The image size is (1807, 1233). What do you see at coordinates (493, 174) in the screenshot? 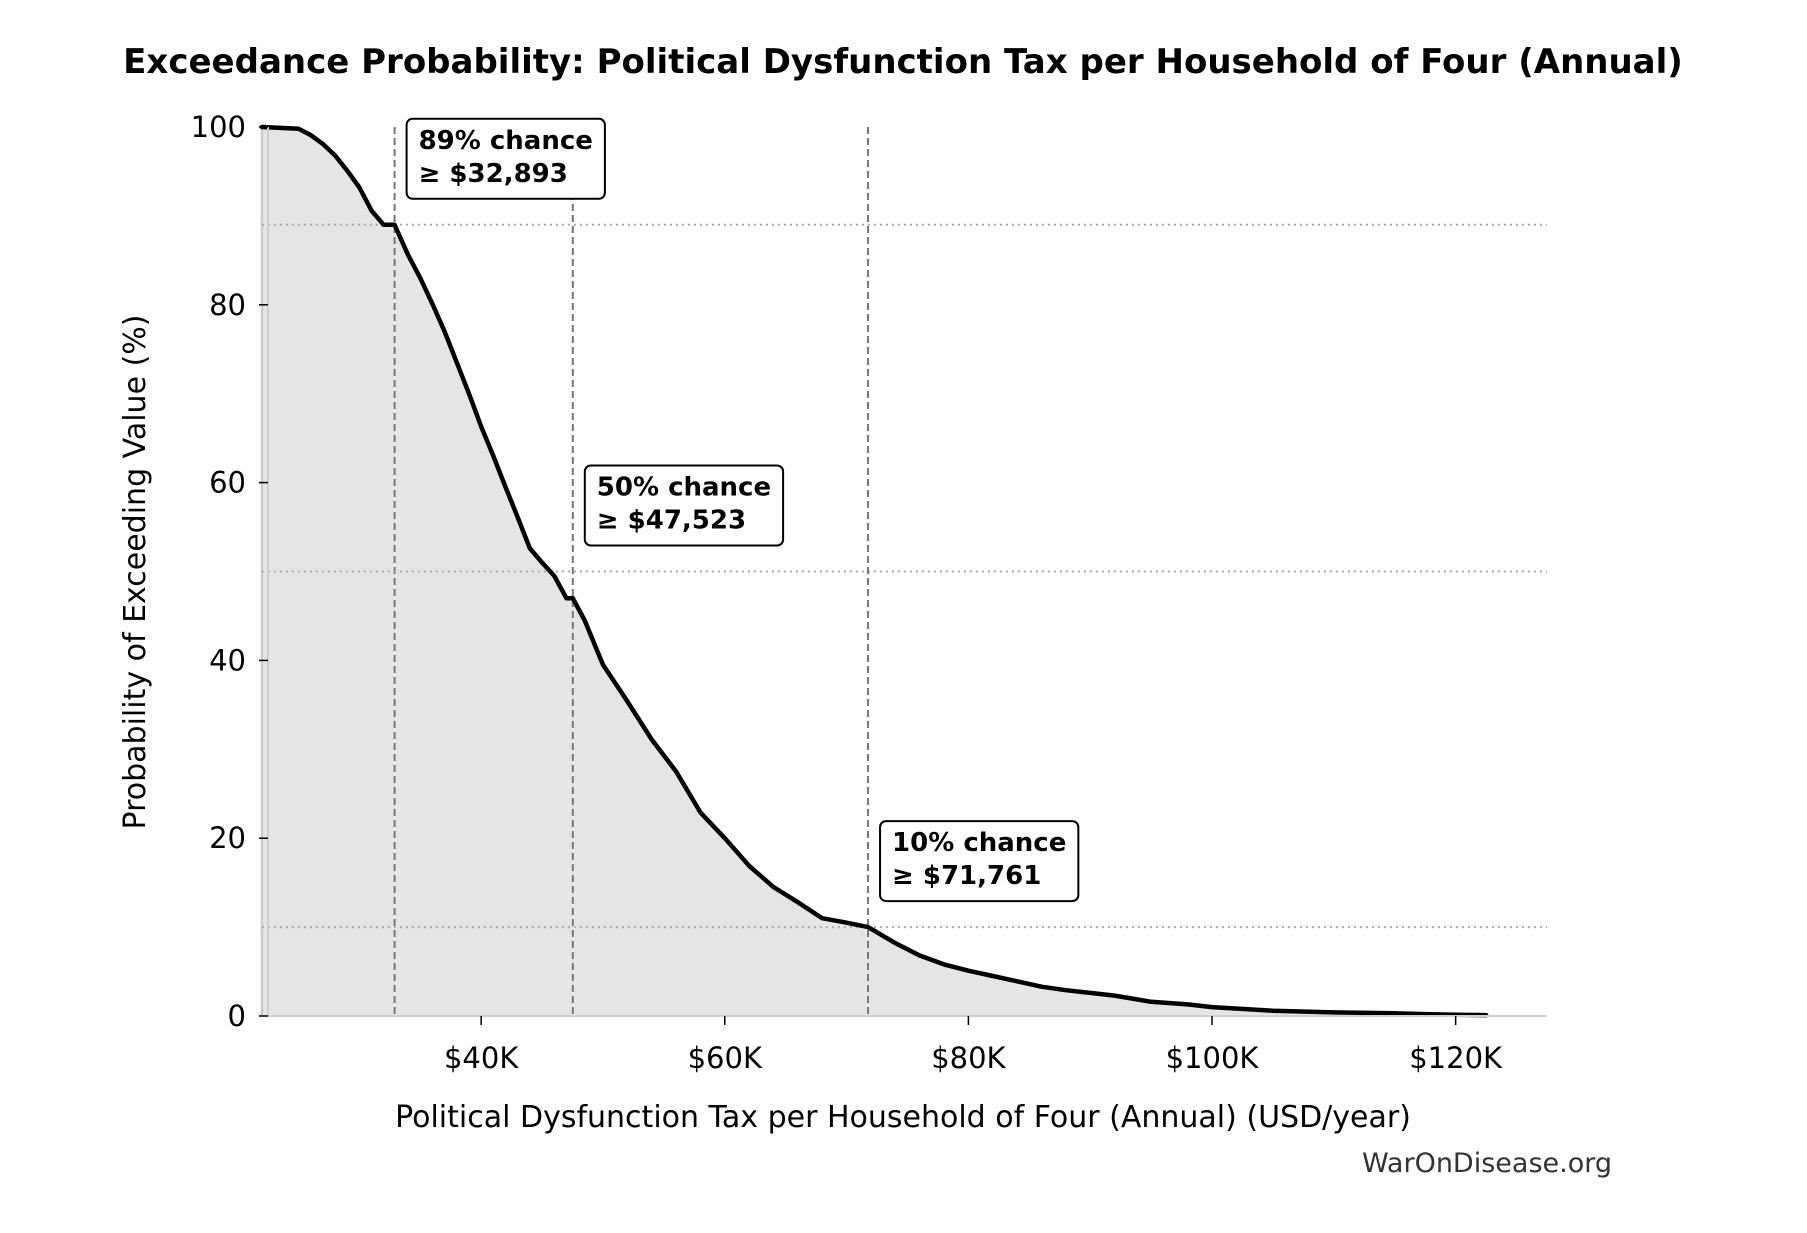
I see `annotation-line2: ≥ $32,893` at bounding box center [493, 174].